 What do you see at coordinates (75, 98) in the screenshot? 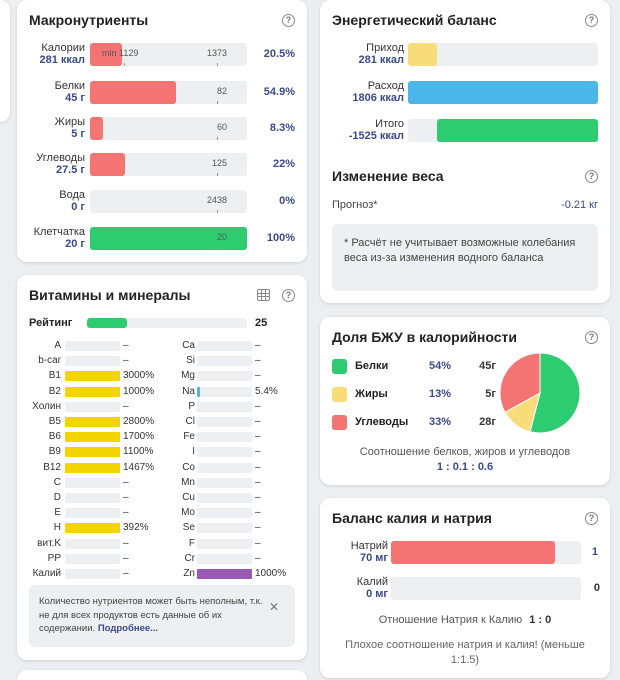
I see `macro-value: 45 г` at bounding box center [75, 98].